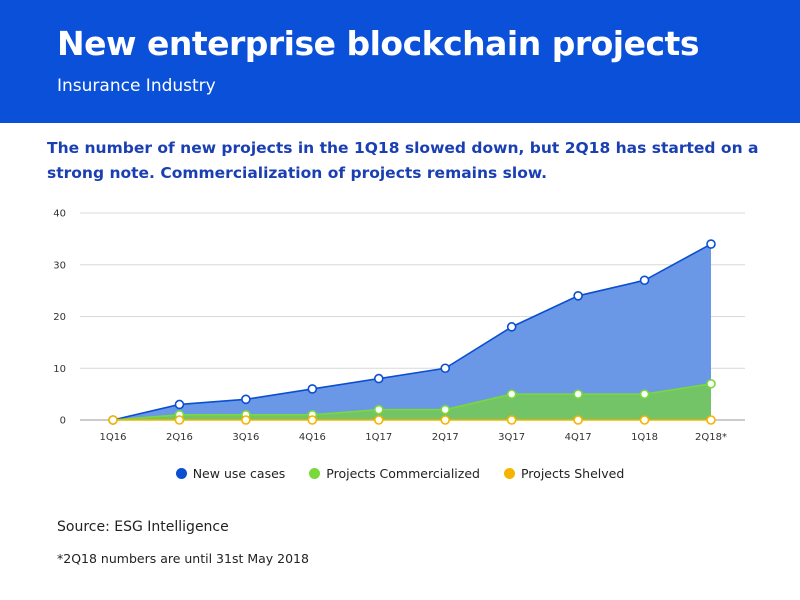 Image resolution: width=800 pixels, height=600 pixels. What do you see at coordinates (143, 527) in the screenshot?
I see `source-text: Source: ESG Intelligence` at bounding box center [143, 527].